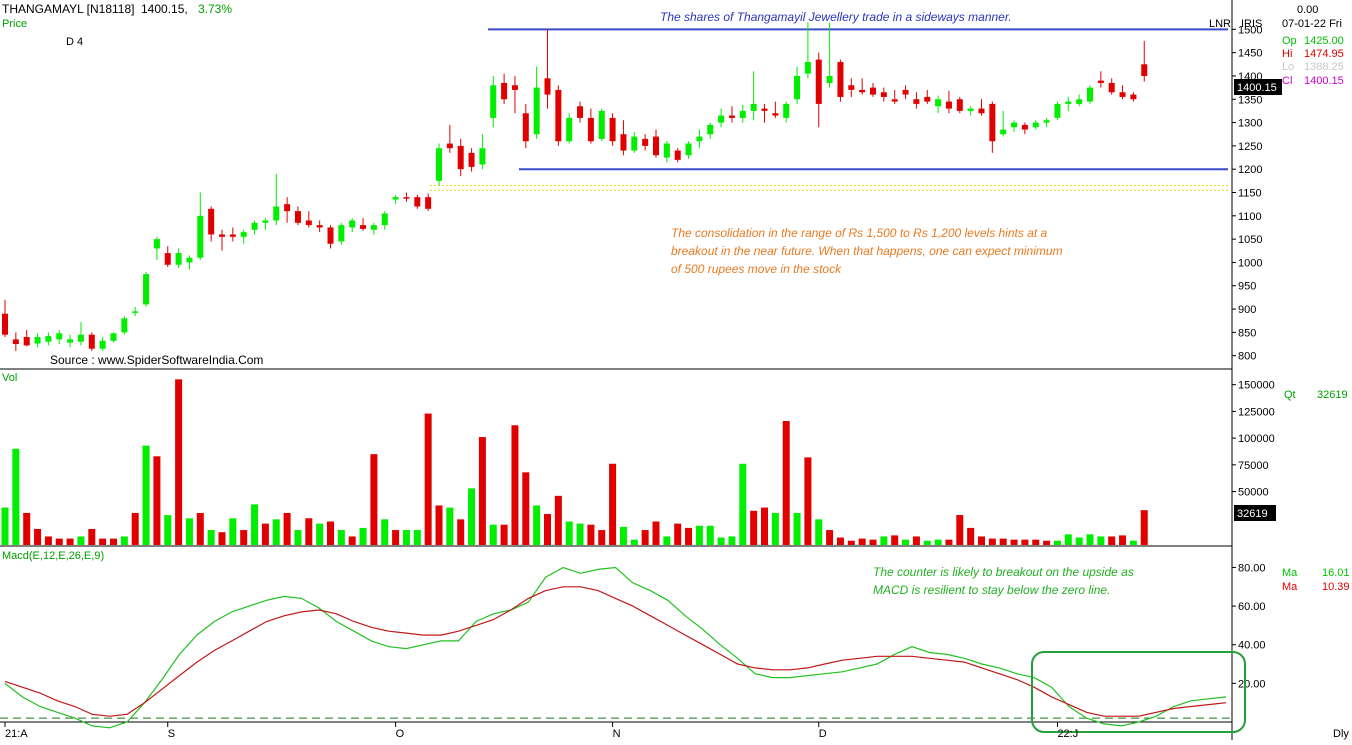  I want to click on price-axis-label: 900, so click(1247, 310).